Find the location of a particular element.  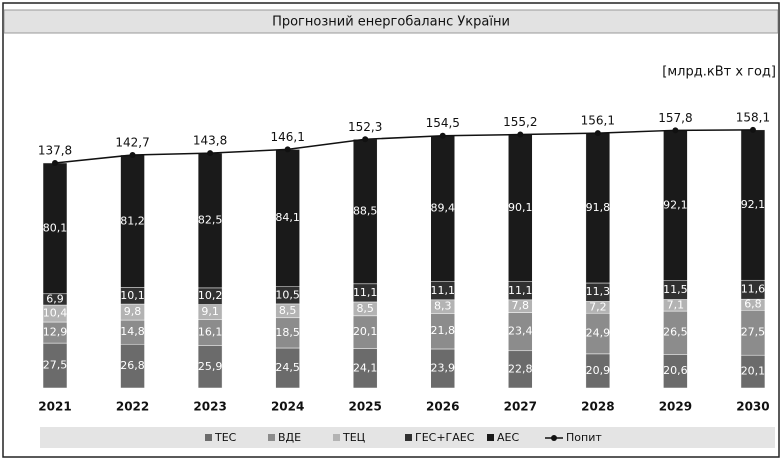

legend-label: ГЕС+ГАЕС is located at coordinates (445, 437).